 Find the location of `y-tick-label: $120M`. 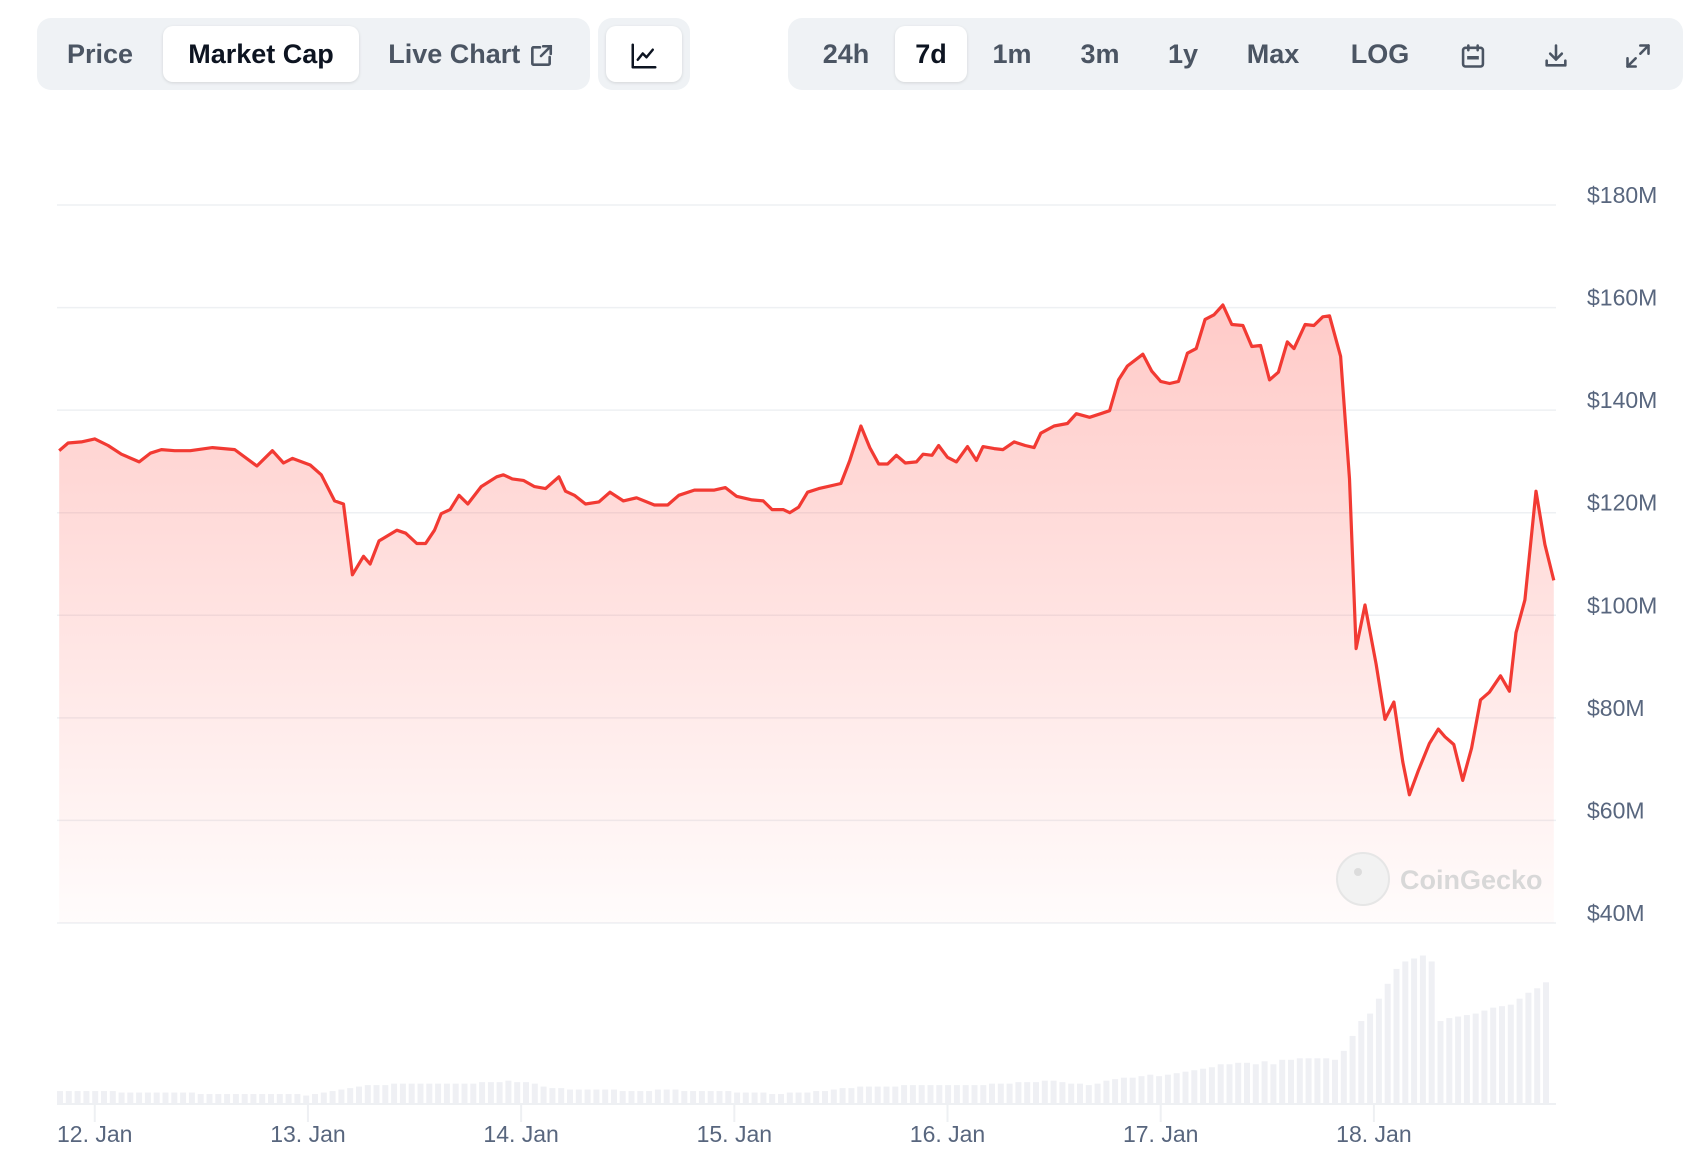

y-tick-label: $120M is located at coordinates (1622, 503).